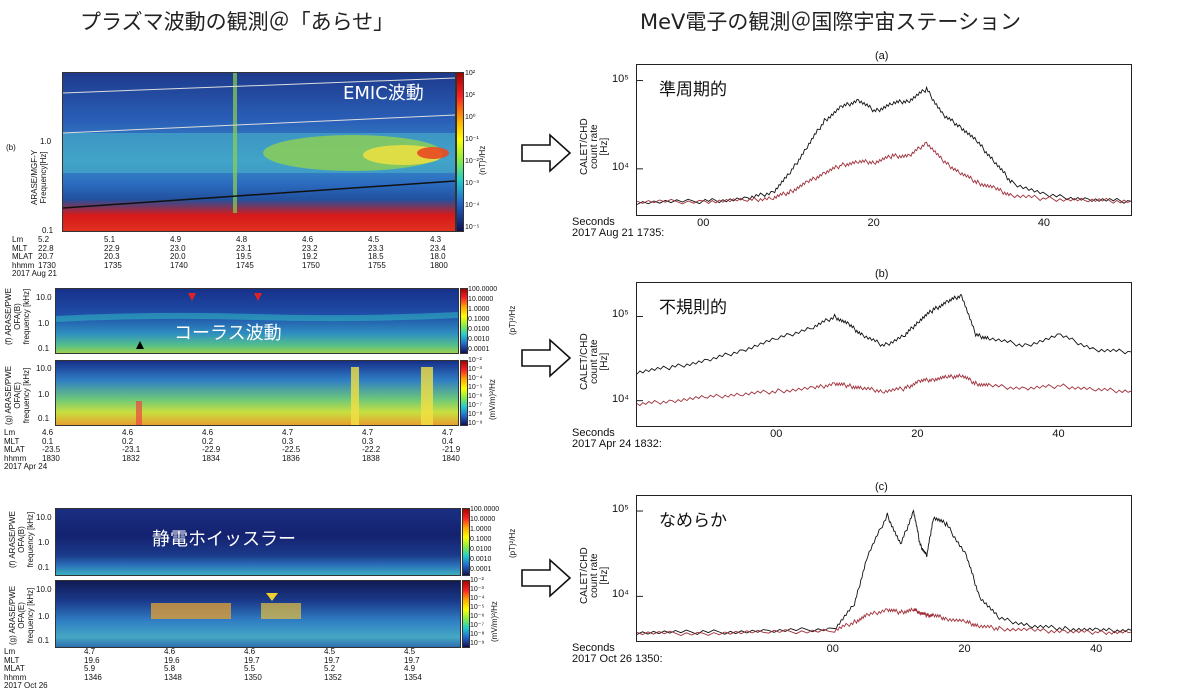  Describe the element at coordinates (618, 227) in the screenshot. I see `plot-xaxis-caption: Seconds 2017 Aug 21 1735:` at that location.